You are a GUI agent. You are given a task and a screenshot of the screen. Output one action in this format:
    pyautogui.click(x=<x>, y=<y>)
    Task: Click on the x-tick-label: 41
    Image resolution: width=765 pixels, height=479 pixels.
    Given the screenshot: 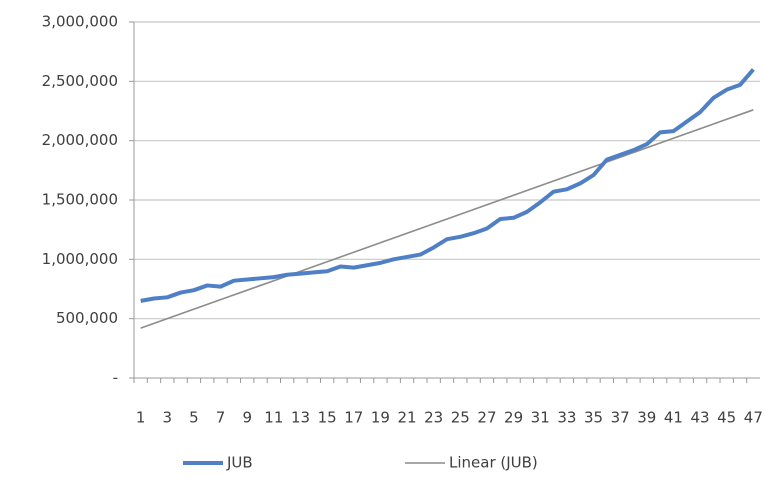 What is the action you would take?
    pyautogui.click(x=673, y=418)
    